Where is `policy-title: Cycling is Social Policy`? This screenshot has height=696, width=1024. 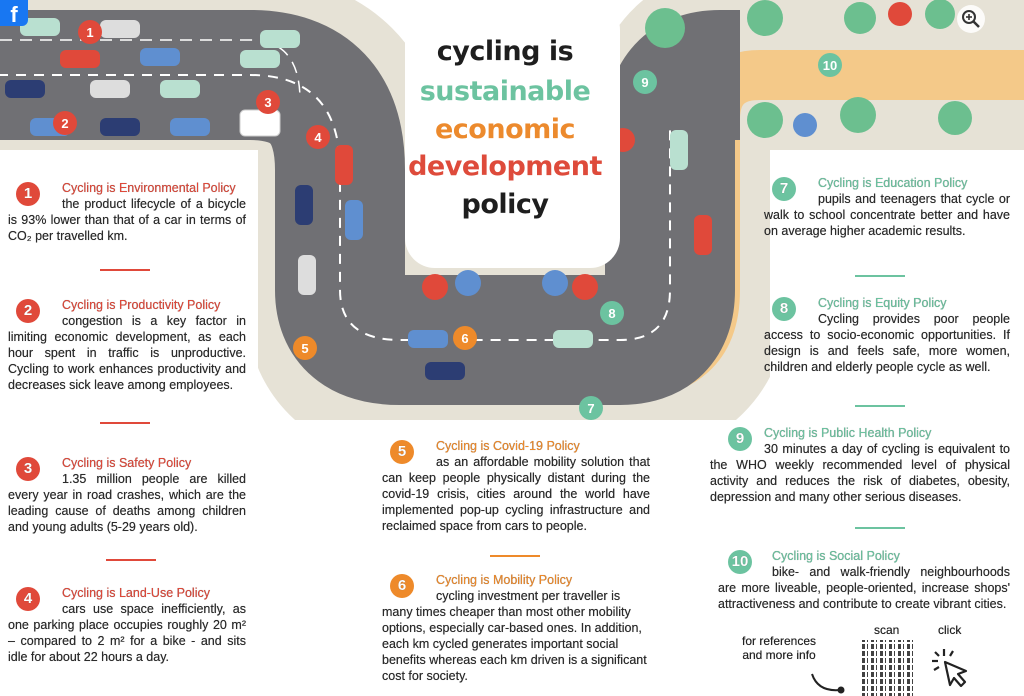 policy-title: Cycling is Social Policy is located at coordinates (836, 556).